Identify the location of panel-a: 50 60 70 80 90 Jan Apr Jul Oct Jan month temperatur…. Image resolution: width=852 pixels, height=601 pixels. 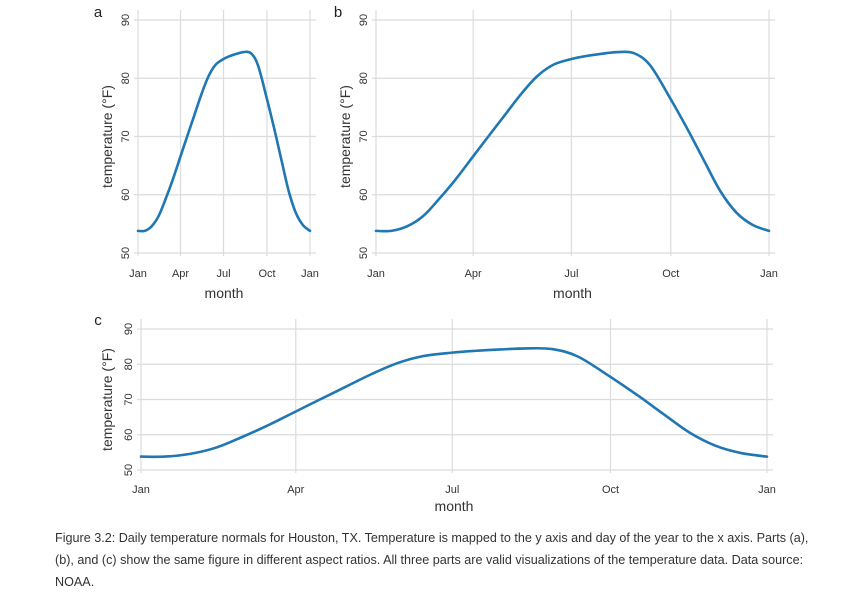
(206, 152).